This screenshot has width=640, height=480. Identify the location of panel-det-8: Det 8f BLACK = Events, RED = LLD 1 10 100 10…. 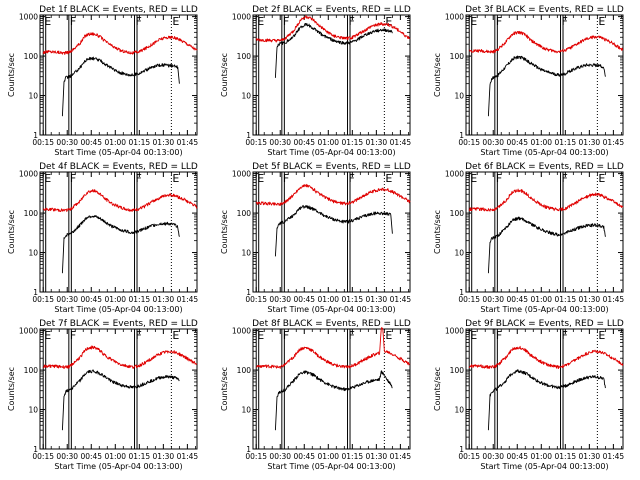
(315, 395).